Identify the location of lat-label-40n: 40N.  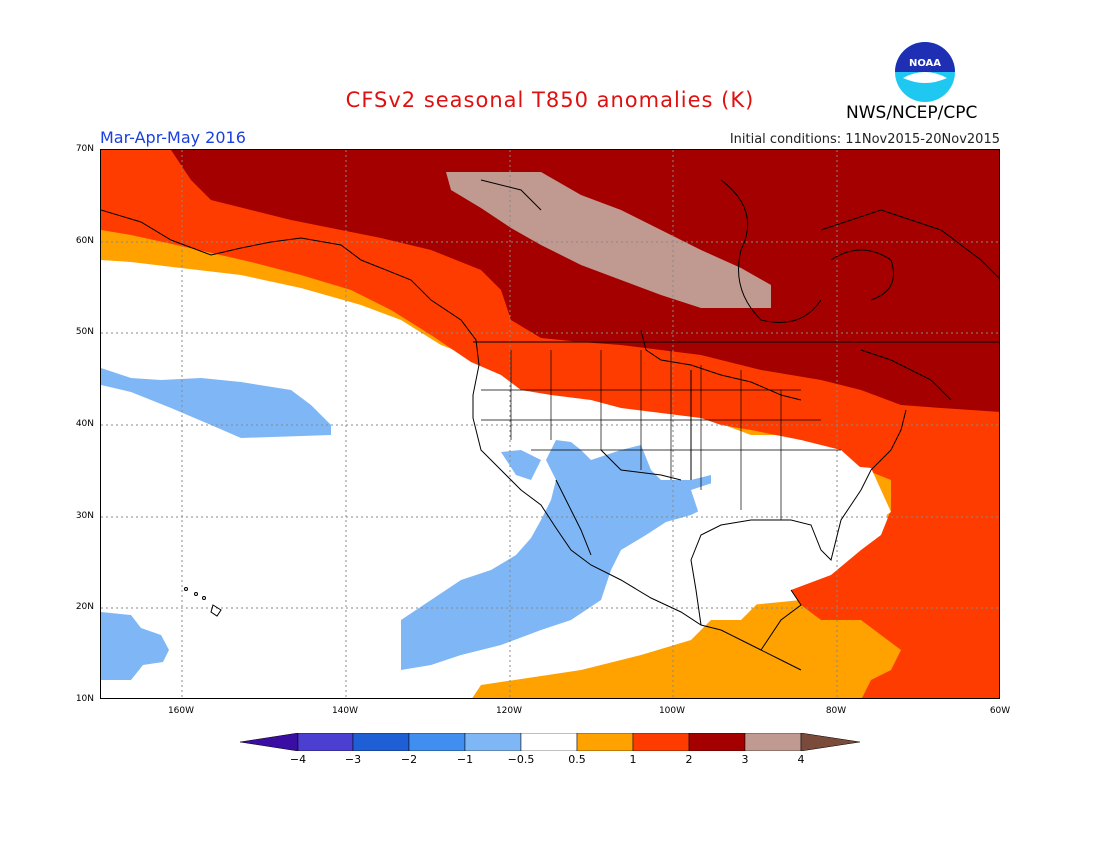
(84, 424).